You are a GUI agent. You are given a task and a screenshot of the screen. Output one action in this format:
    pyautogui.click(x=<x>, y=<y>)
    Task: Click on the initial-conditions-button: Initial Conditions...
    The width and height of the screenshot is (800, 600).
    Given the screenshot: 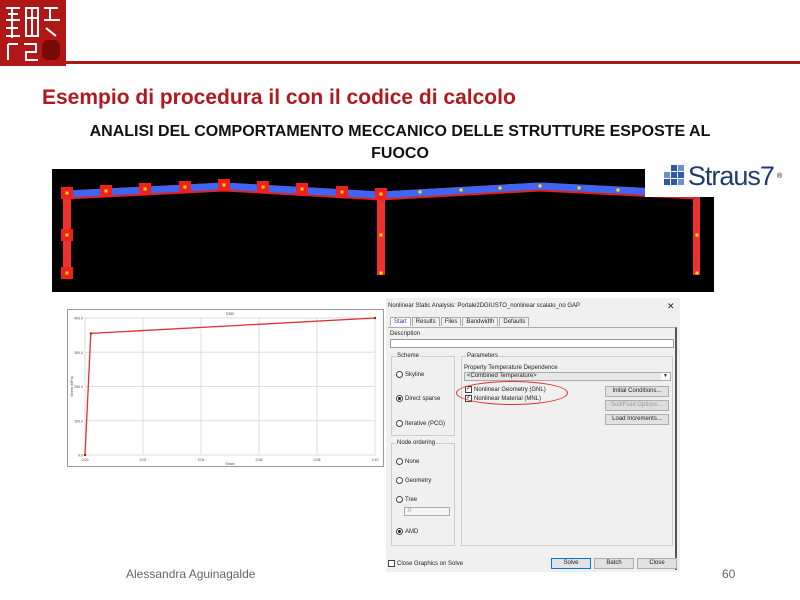 What is the action you would take?
    pyautogui.click(x=637, y=391)
    